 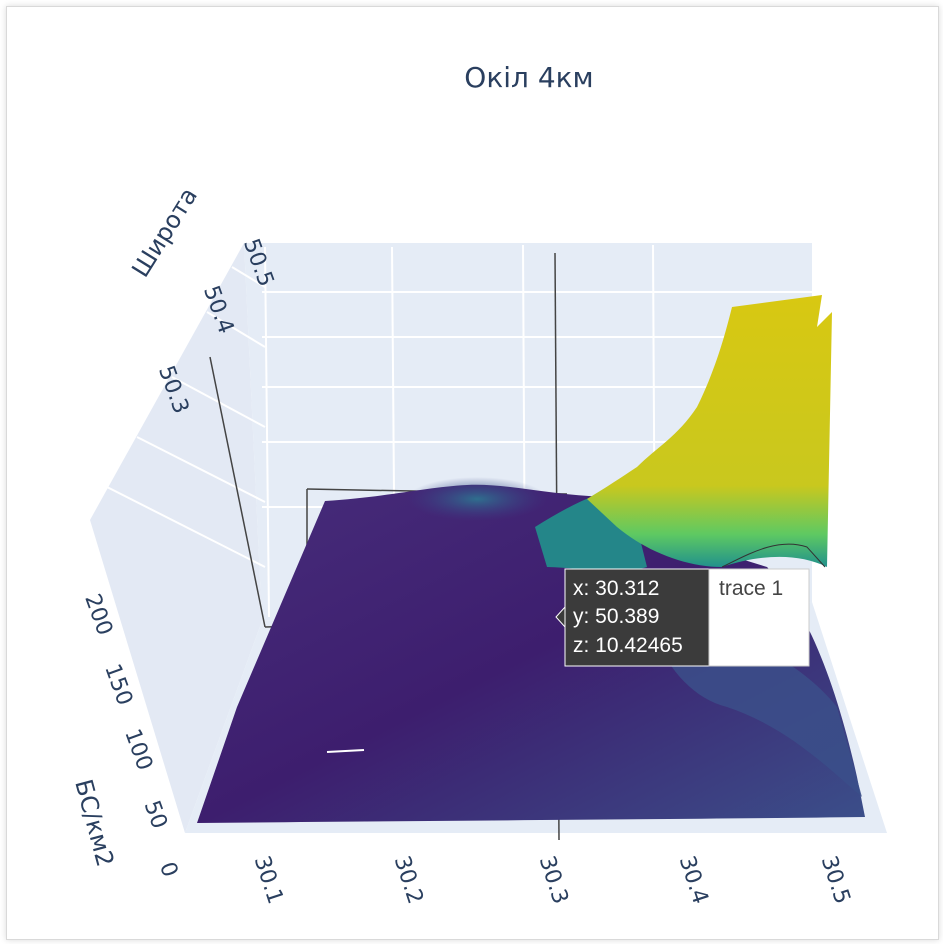 What do you see at coordinates (709, 431) in the screenshot?
I see `surface-peak` at bounding box center [709, 431].